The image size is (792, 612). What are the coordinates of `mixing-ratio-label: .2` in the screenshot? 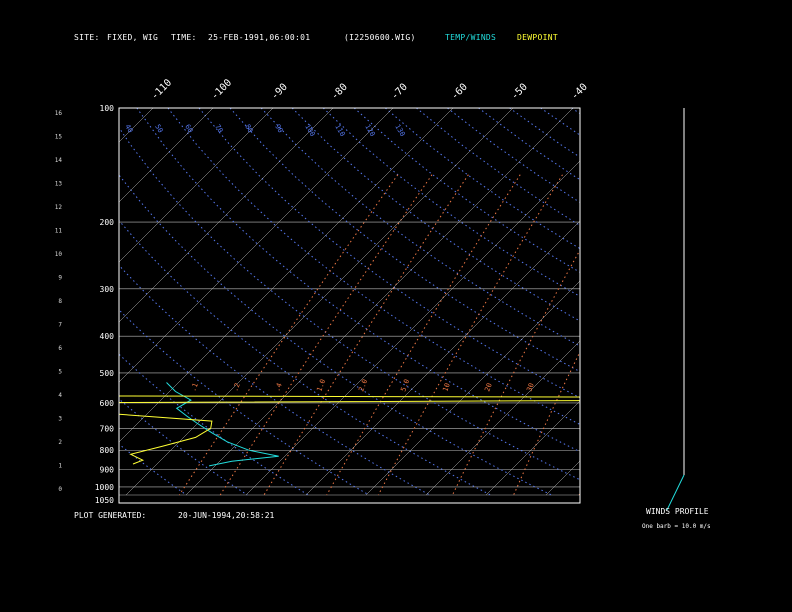 It's located at (236, 387).